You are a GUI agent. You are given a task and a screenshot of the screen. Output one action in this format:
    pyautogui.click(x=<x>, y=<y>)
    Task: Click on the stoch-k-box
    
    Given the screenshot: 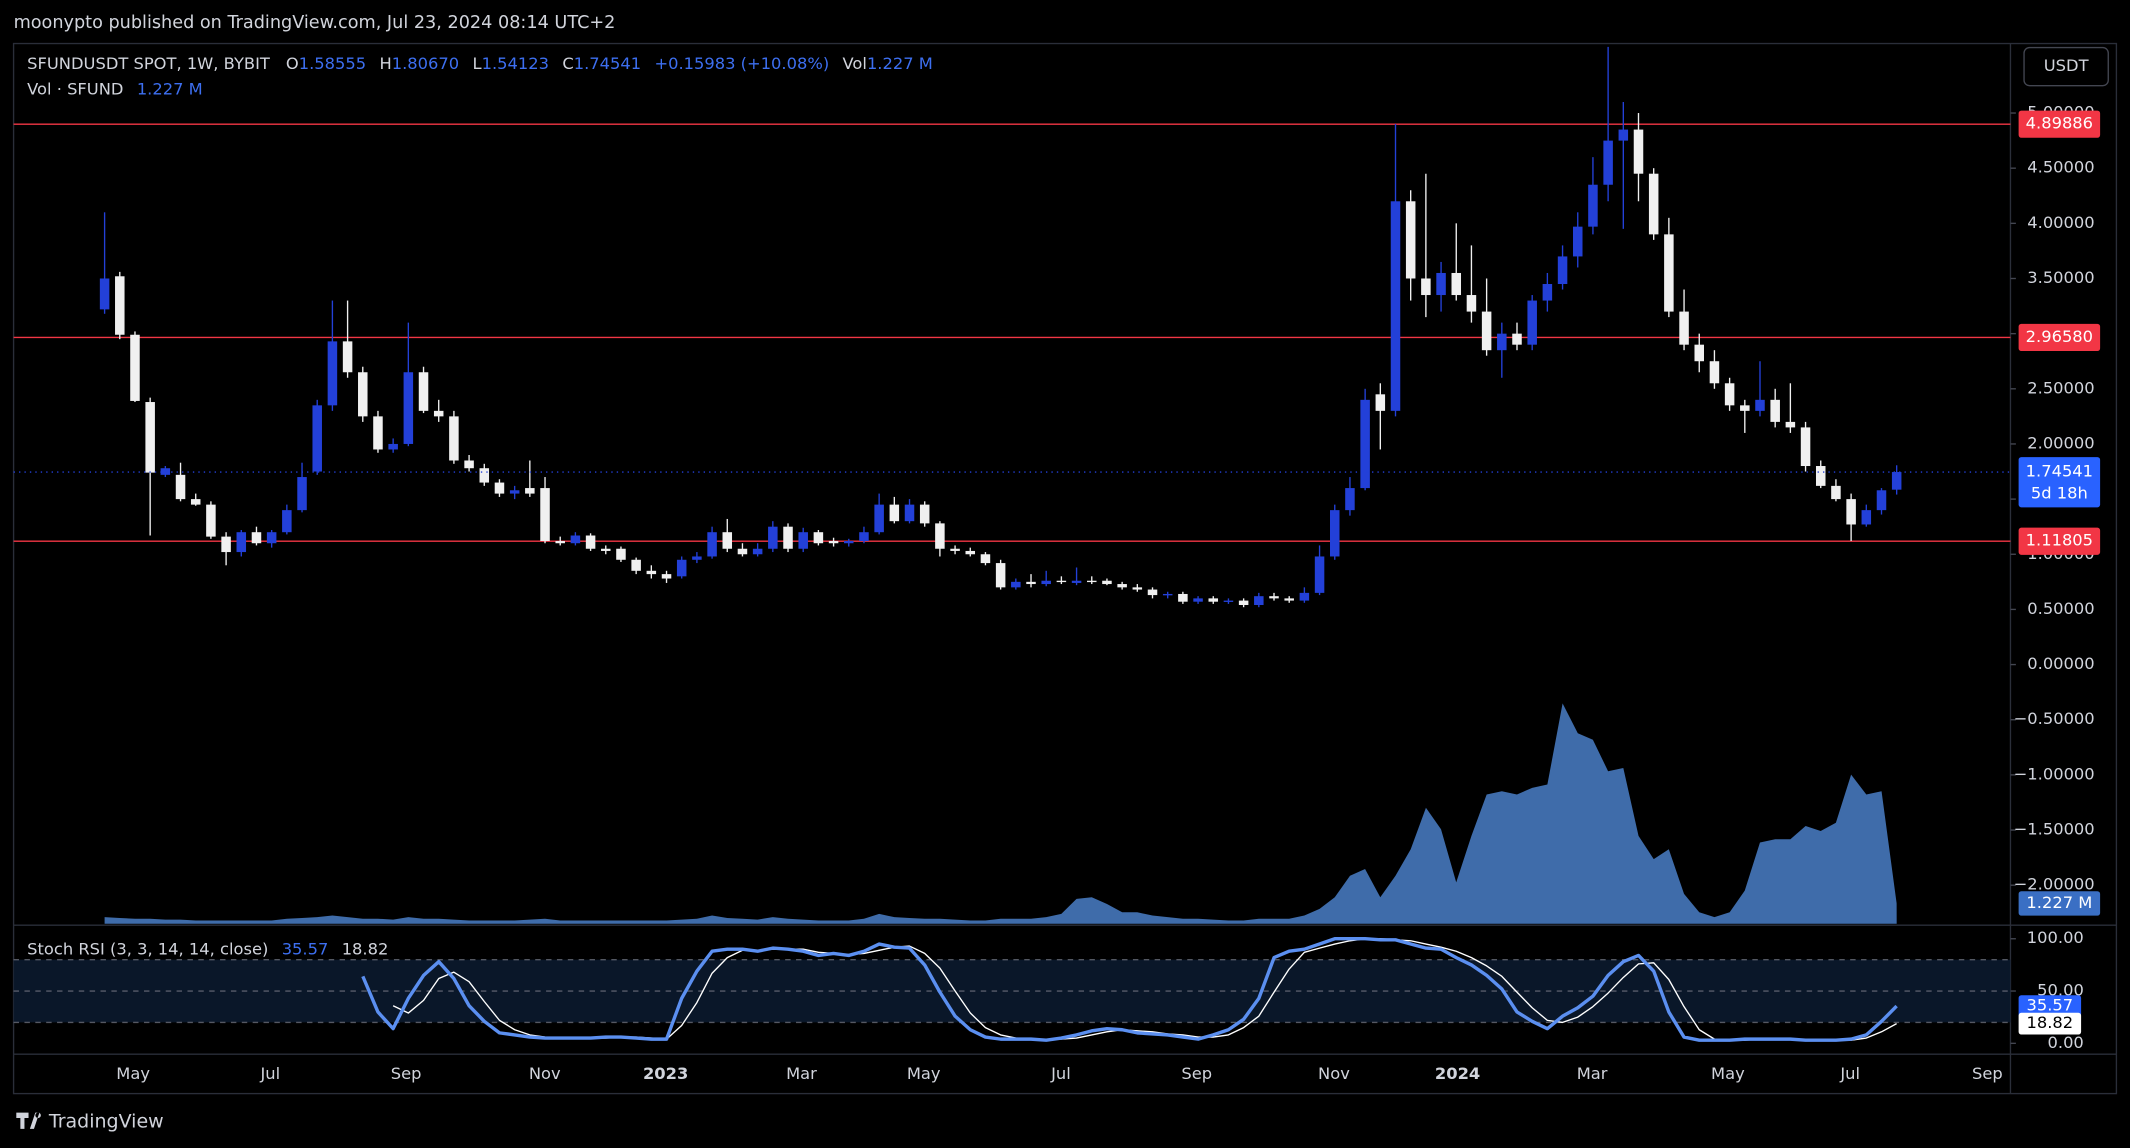 What is the action you would take?
    pyautogui.click(x=2050, y=1006)
    